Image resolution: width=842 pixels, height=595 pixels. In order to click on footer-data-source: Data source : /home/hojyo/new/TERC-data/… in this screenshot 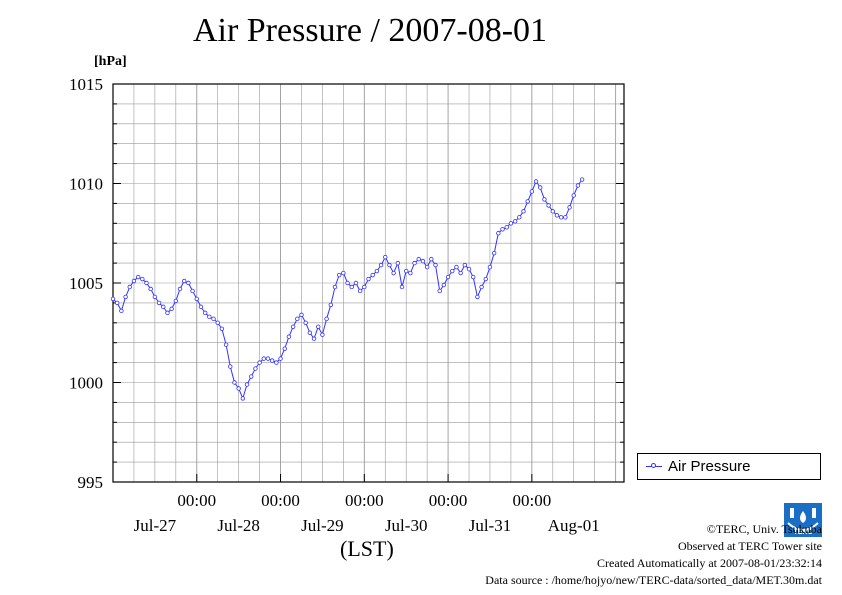, I will do `click(653, 580)`.